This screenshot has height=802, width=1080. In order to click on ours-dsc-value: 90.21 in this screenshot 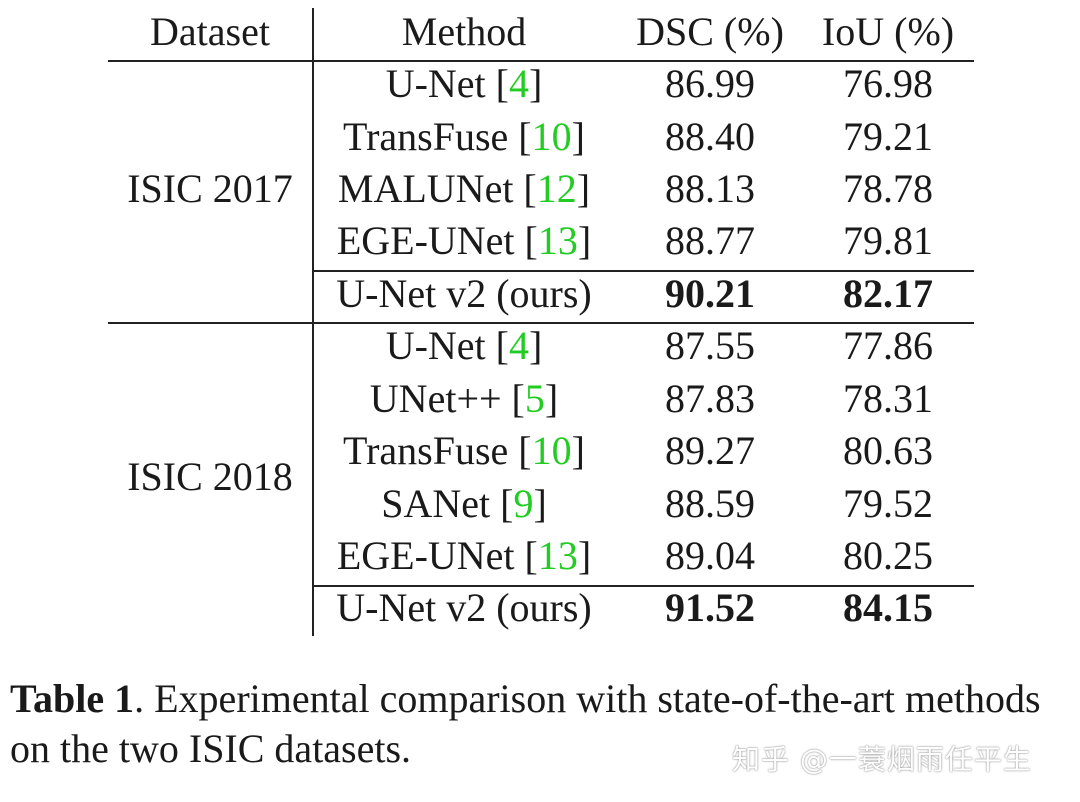, I will do `click(710, 293)`.